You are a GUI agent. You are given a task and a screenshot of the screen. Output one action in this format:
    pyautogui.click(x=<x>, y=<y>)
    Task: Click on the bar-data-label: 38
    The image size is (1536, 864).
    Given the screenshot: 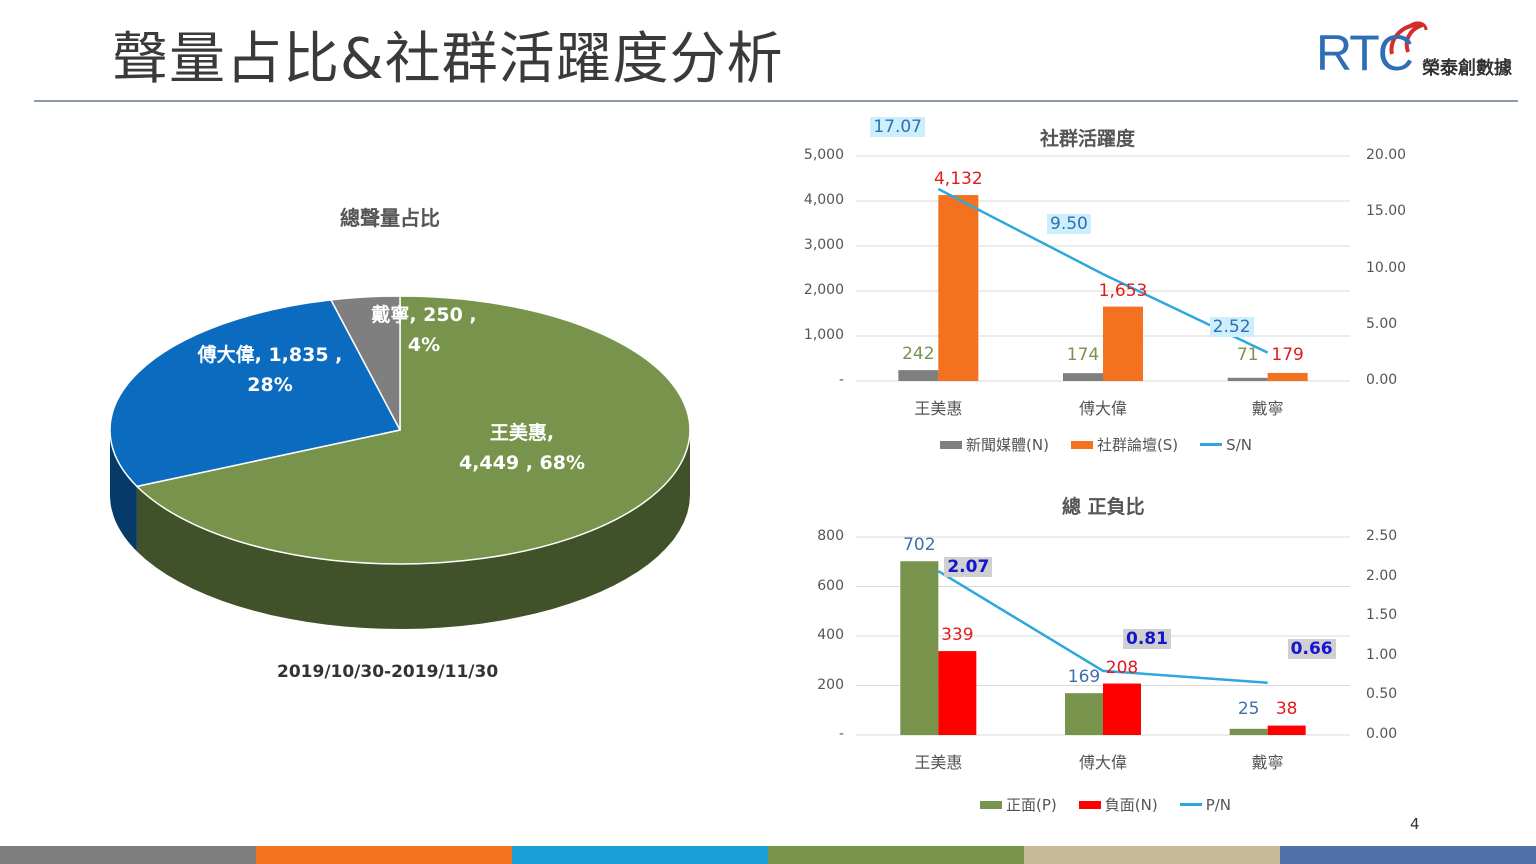 What is the action you would take?
    pyautogui.click(x=1286, y=709)
    